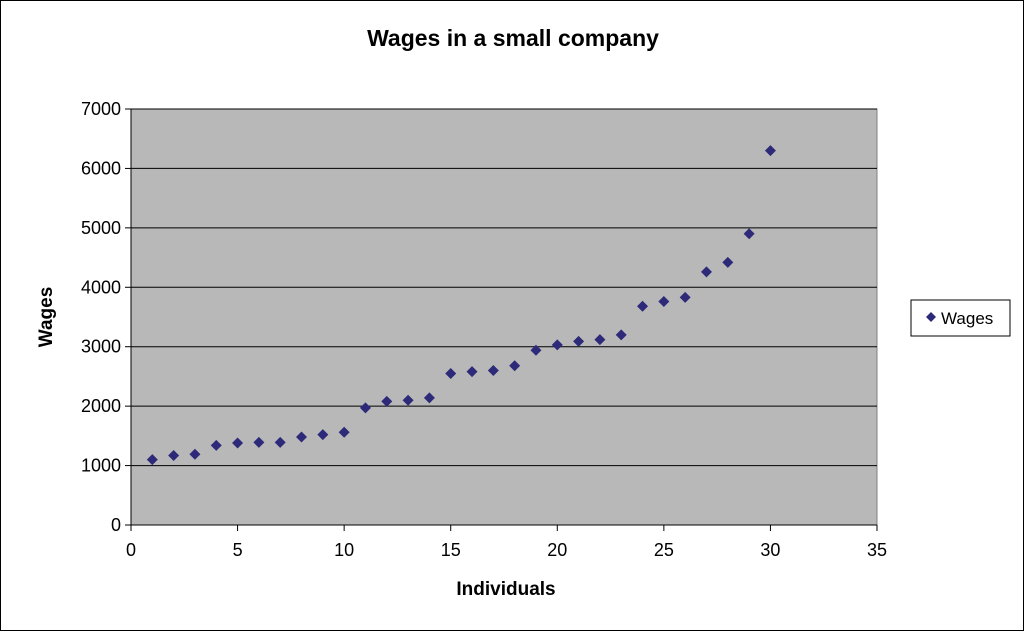 The height and width of the screenshot is (632, 1024). What do you see at coordinates (101, 466) in the screenshot?
I see `y-tick-label: 1000` at bounding box center [101, 466].